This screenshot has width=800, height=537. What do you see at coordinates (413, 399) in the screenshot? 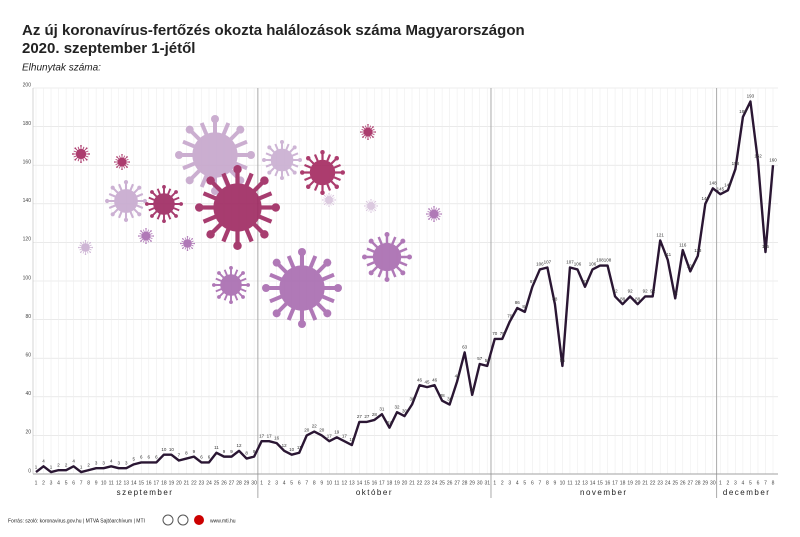
I see `value-label: 36` at bounding box center [413, 399].